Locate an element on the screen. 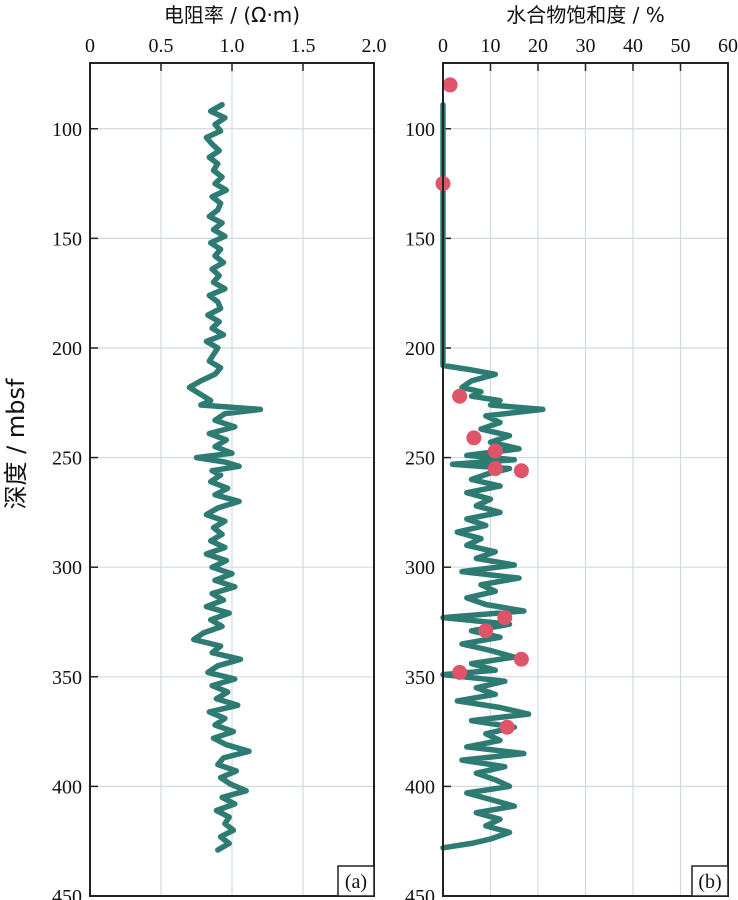 The height and width of the screenshot is (900, 738). panel-tag-box-b is located at coordinates (710, 881).